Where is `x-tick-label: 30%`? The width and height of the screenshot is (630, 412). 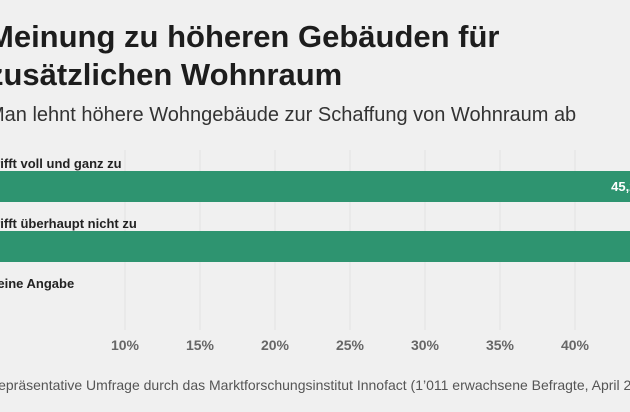
x-tick-label: 30% is located at coordinates (425, 345).